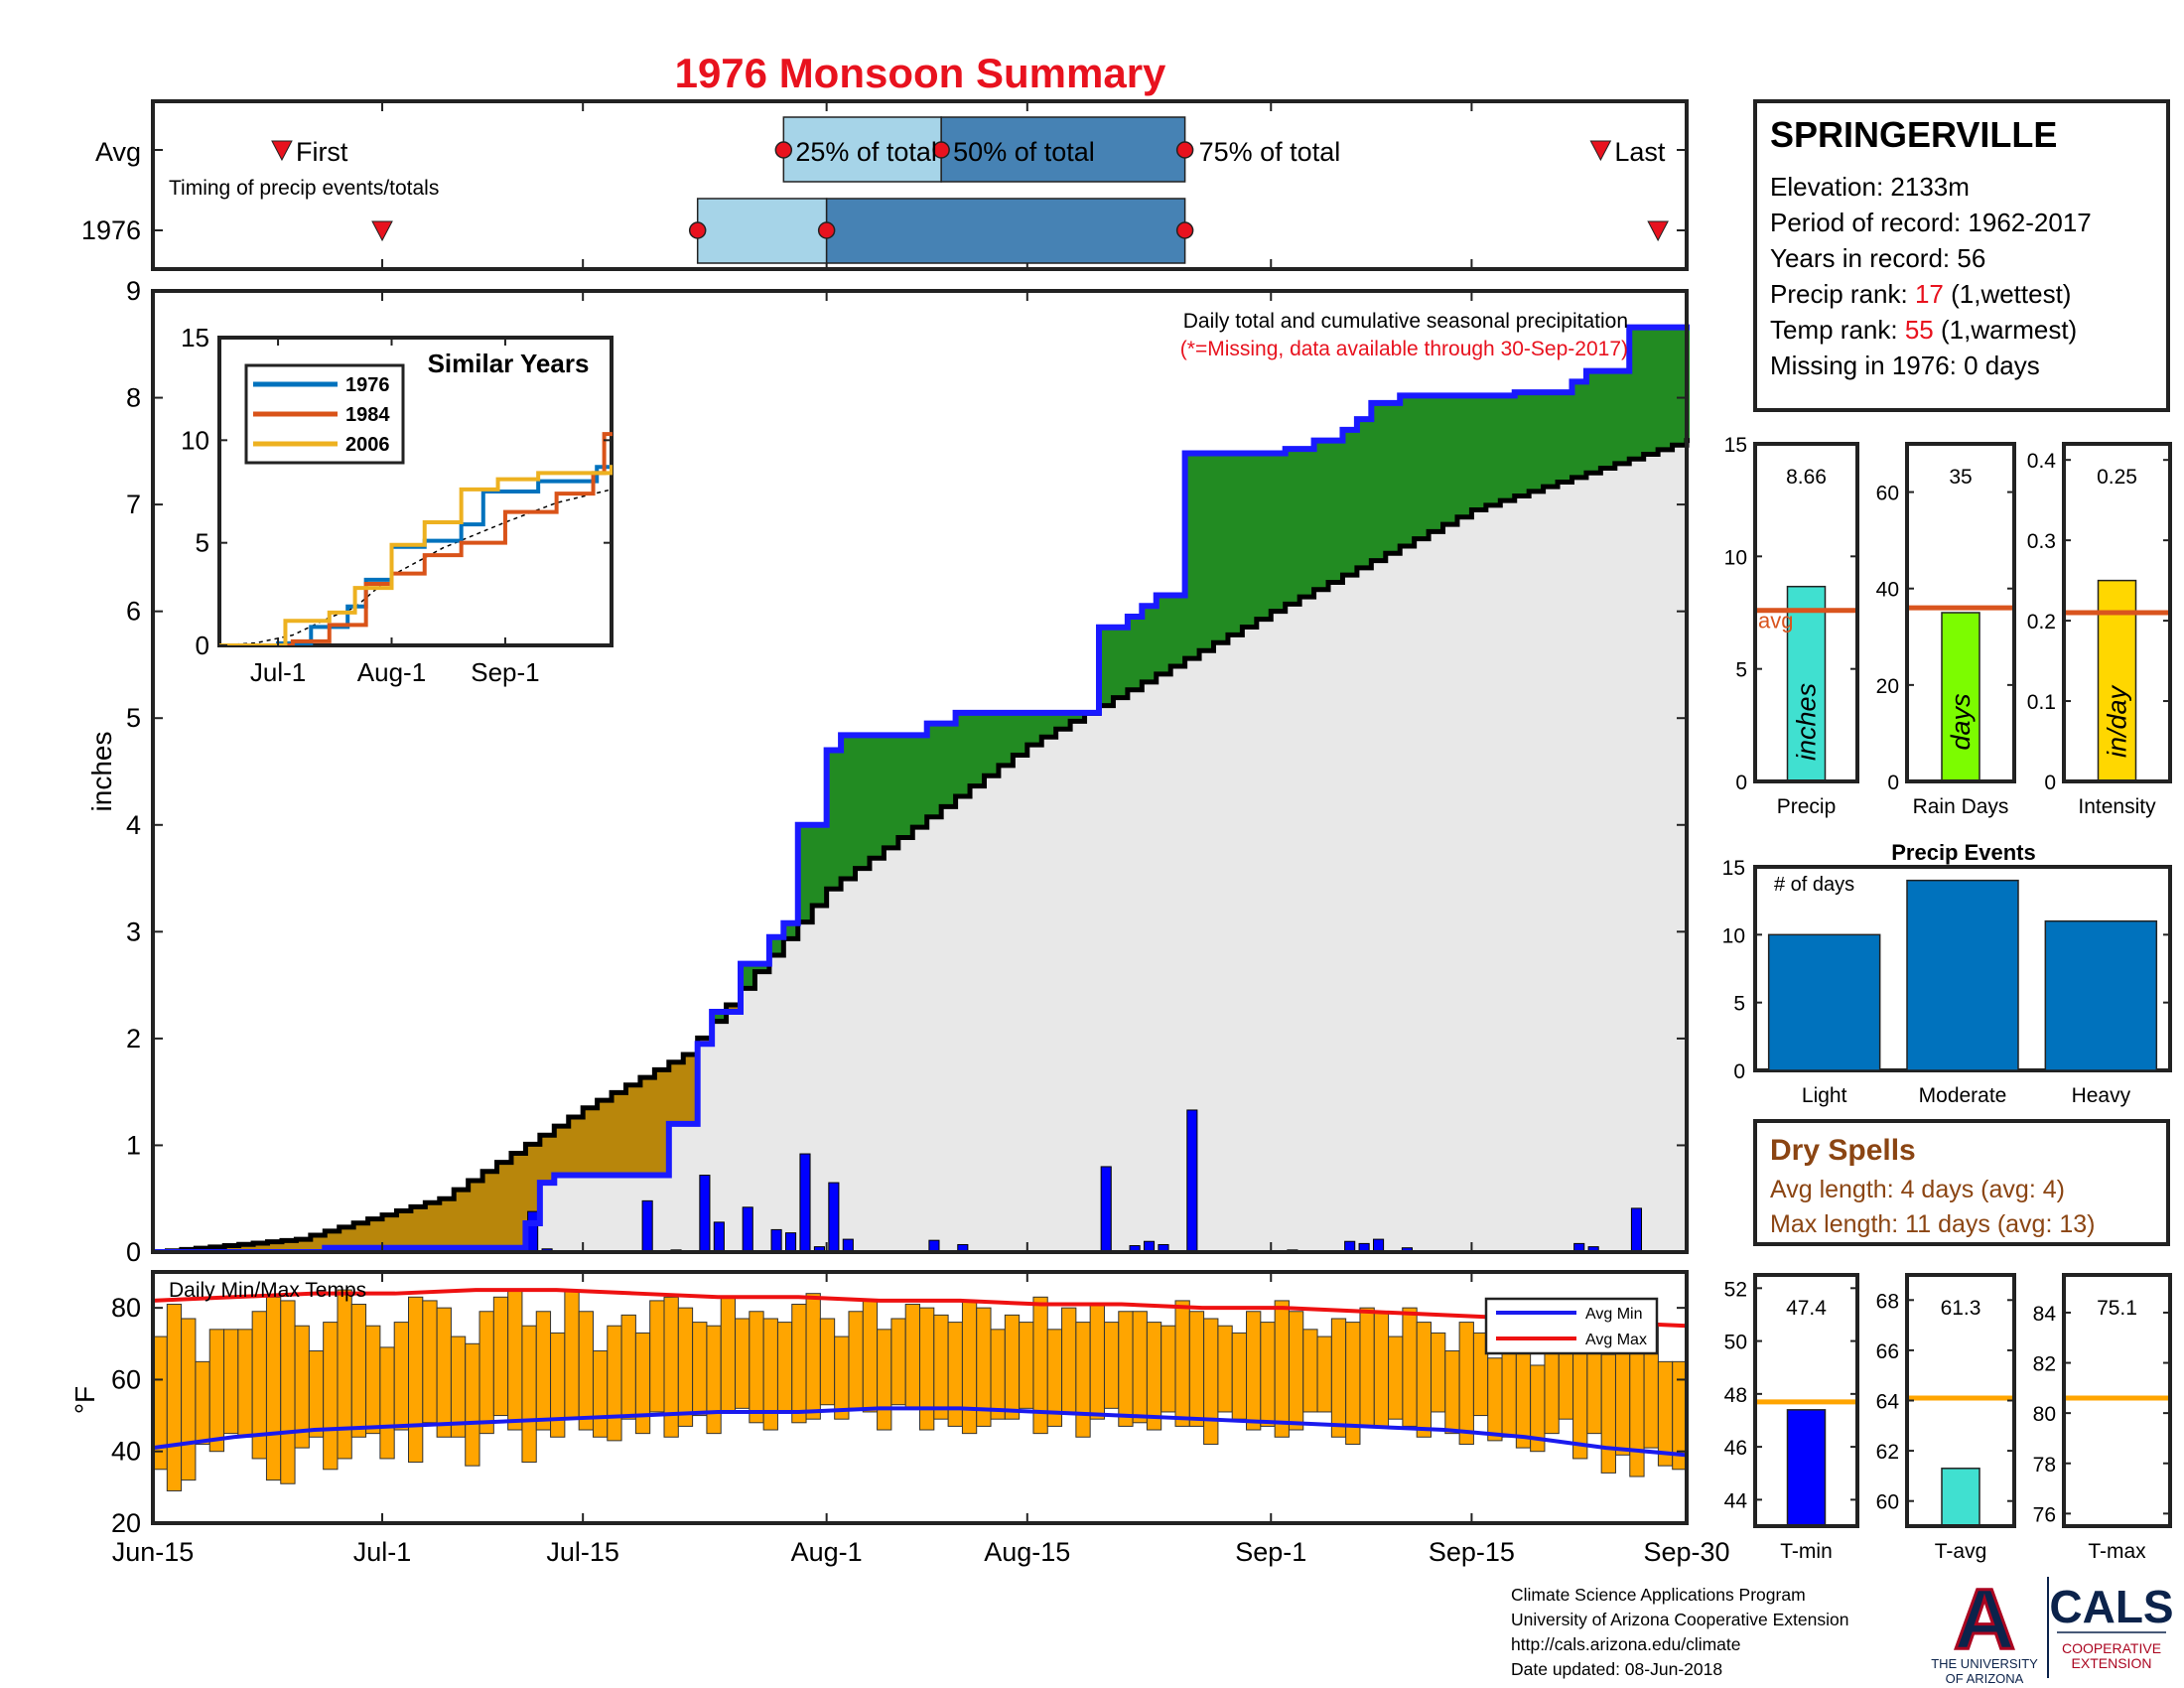 This screenshot has width=2184, height=1688. Describe the element at coordinates (1775, 621) in the screenshot. I see `stat-avg-label: avg` at that location.